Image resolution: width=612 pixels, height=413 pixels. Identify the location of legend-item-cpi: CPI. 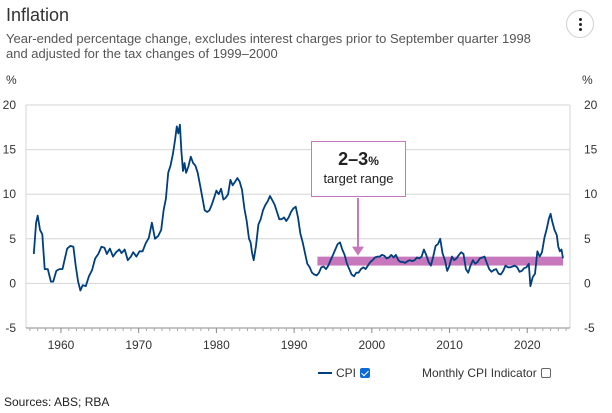
(344, 373).